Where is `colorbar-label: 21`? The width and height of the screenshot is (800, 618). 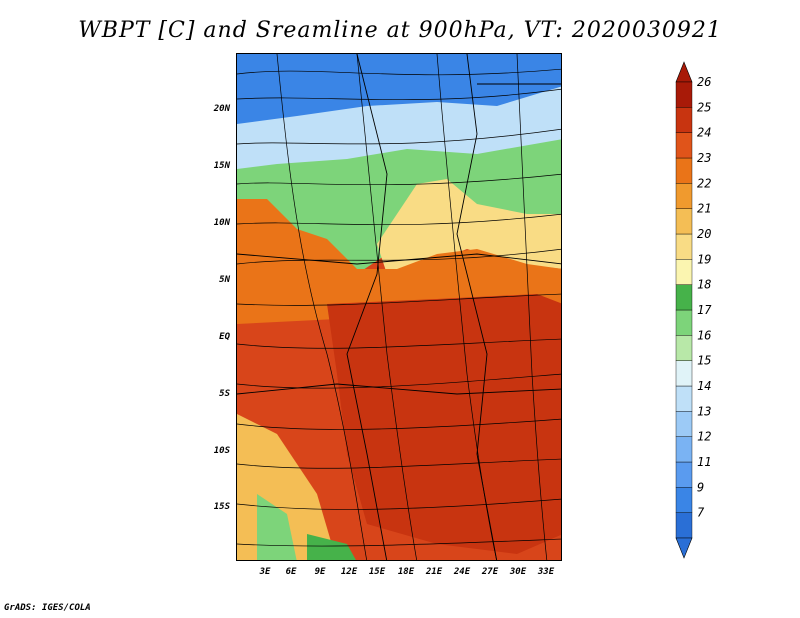
colorbar-label: 21 is located at coordinates (704, 209).